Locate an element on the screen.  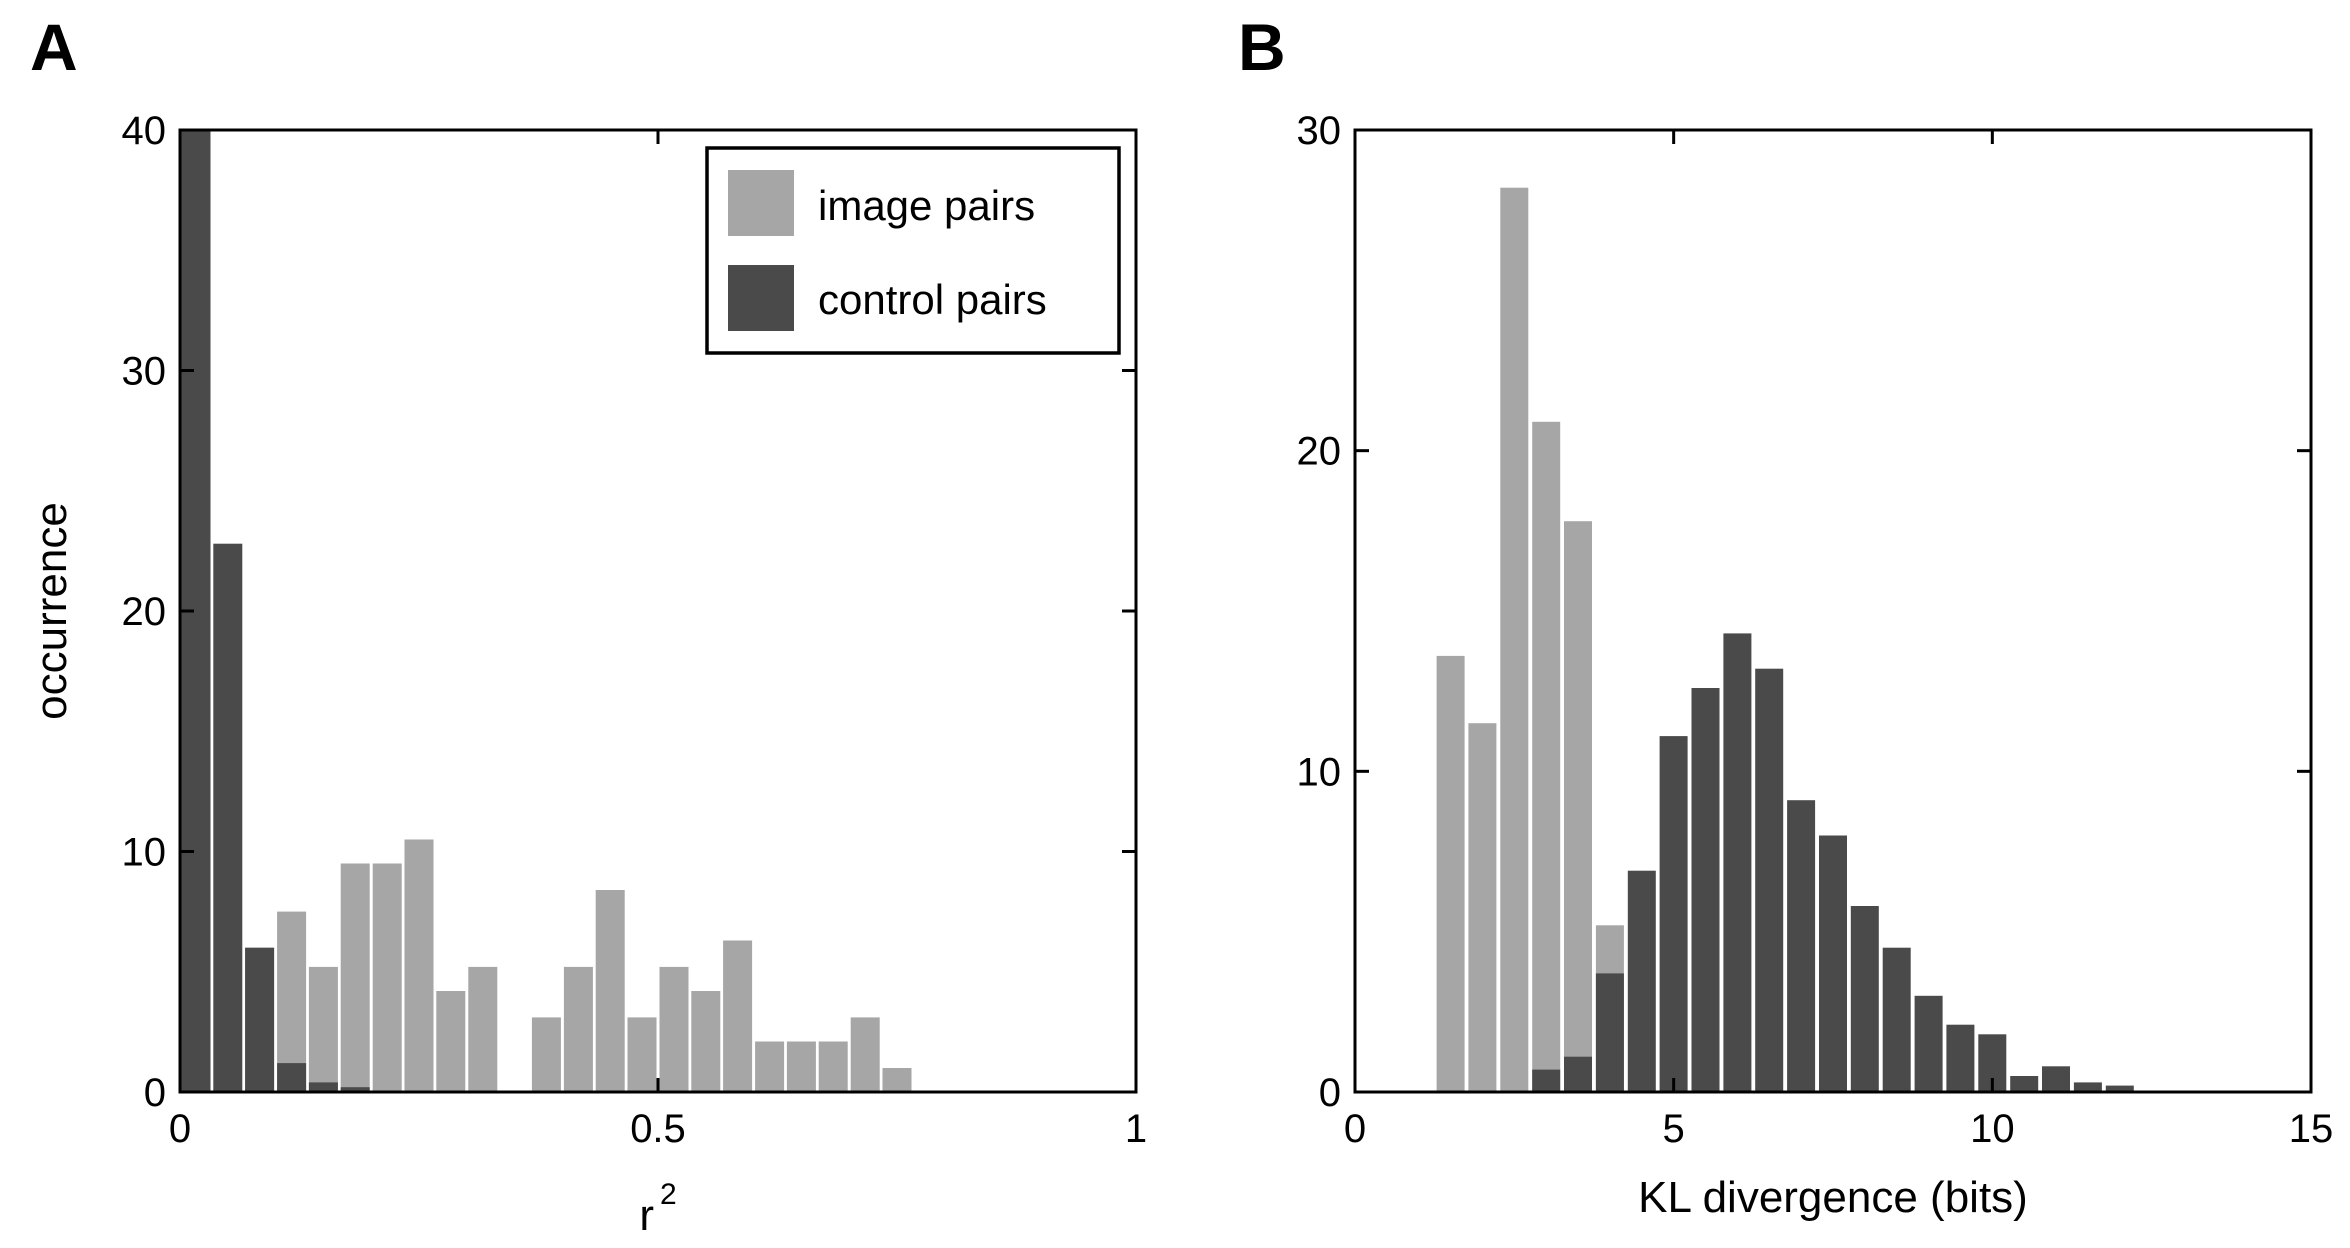
panel-a-letter: A is located at coordinates (54, 47).